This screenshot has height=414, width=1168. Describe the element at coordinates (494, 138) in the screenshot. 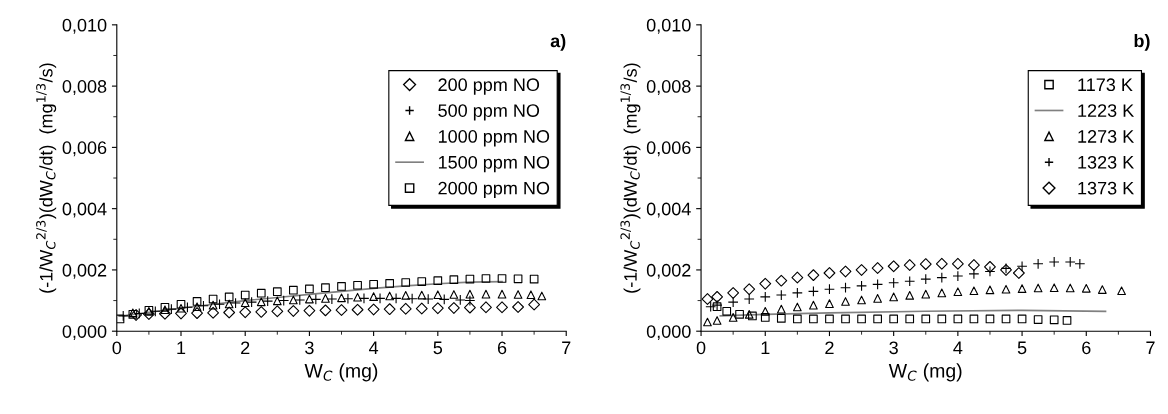

I see `legend-label: 1000 ppm NO` at that location.